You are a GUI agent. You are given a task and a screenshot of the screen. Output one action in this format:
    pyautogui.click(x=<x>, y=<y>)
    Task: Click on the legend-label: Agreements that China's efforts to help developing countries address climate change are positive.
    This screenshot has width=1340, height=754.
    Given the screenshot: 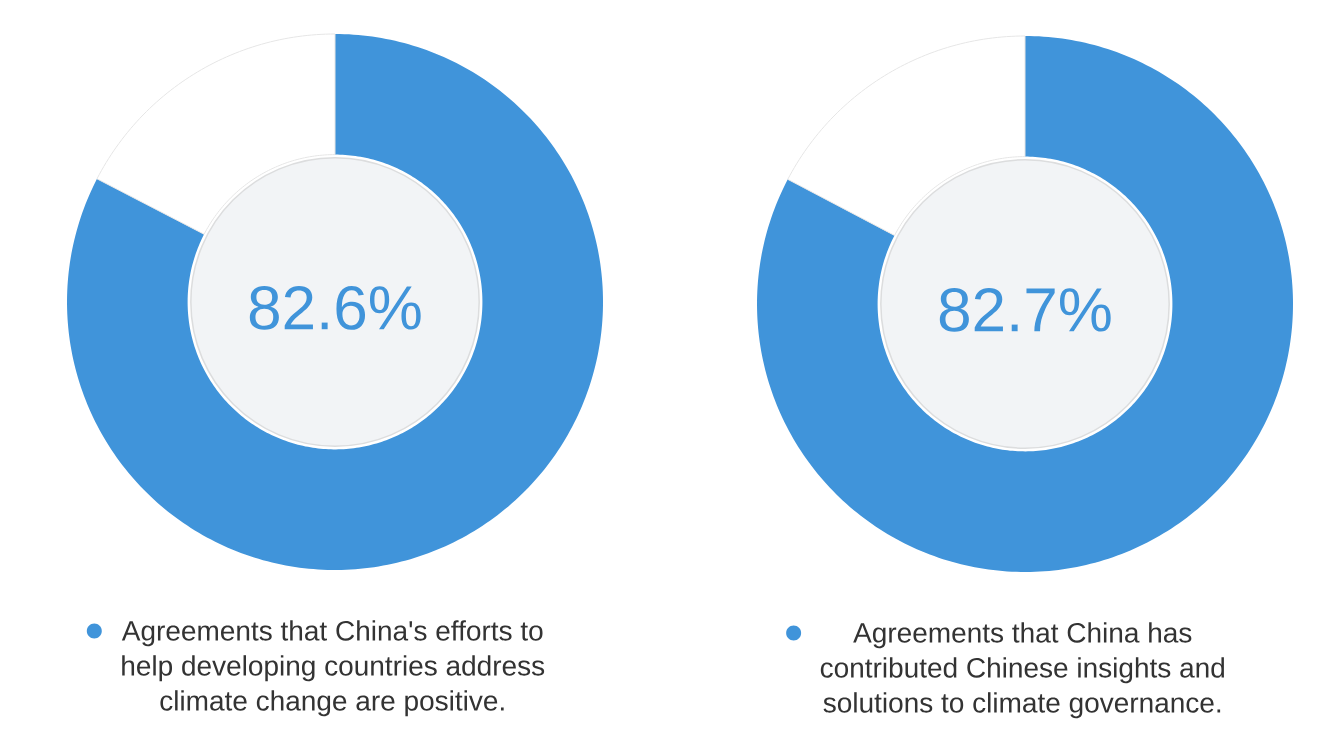 What is the action you would take?
    pyautogui.click(x=333, y=668)
    